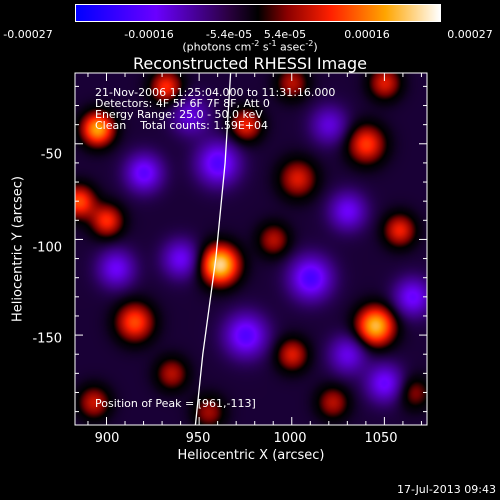 The width and height of the screenshot is (500, 500). I want to click on colorbar-tick: -0.00027, so click(28, 34).